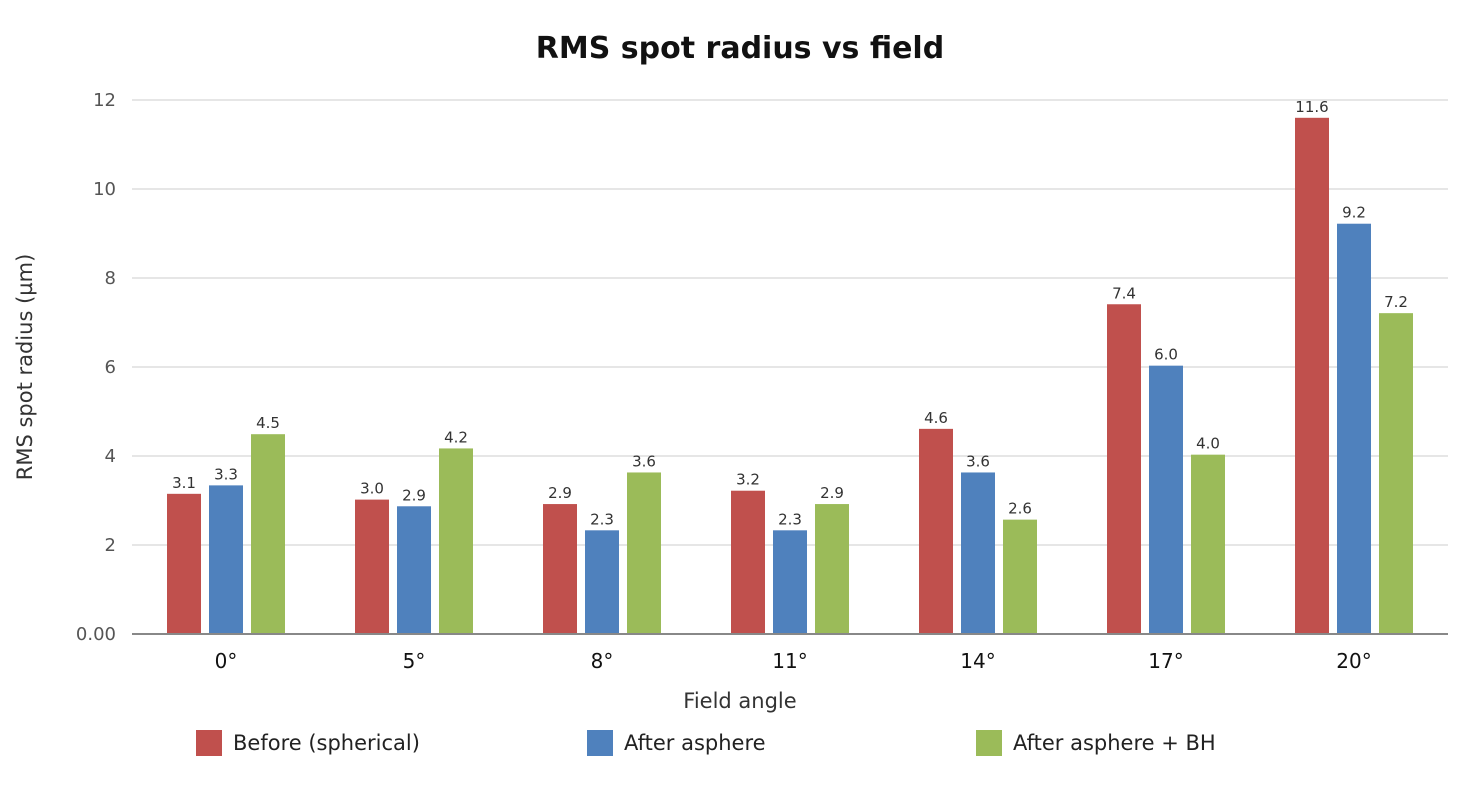 The image size is (1480, 800). What do you see at coordinates (1114, 743) in the screenshot?
I see `legend-label: After asphere + BH` at bounding box center [1114, 743].